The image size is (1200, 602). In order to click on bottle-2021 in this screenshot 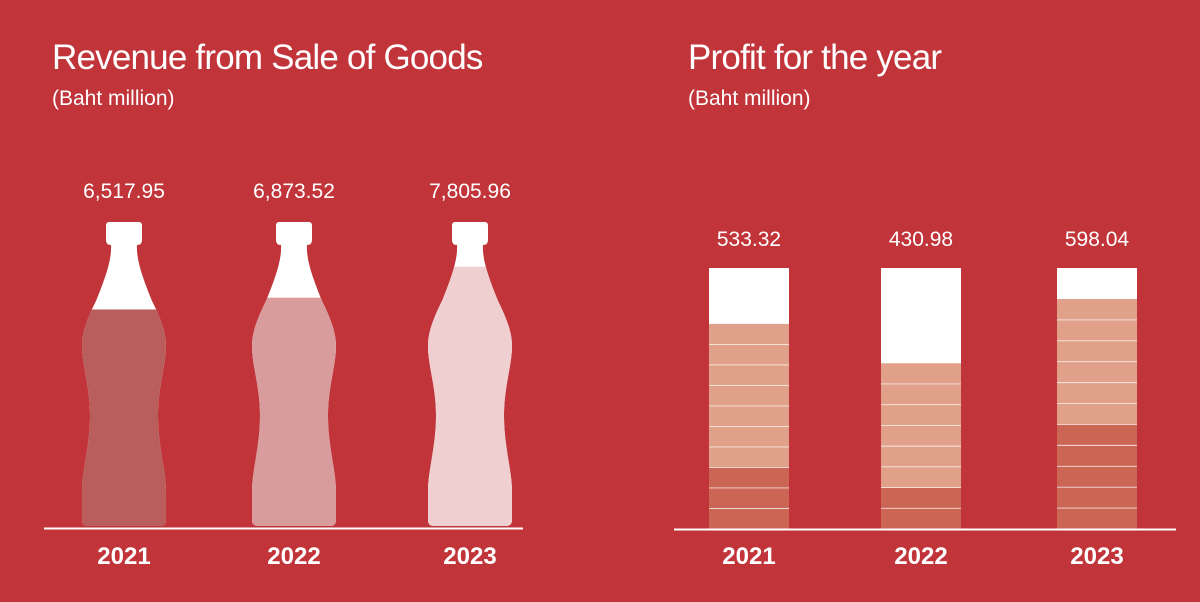, I will do `click(124, 374)`.